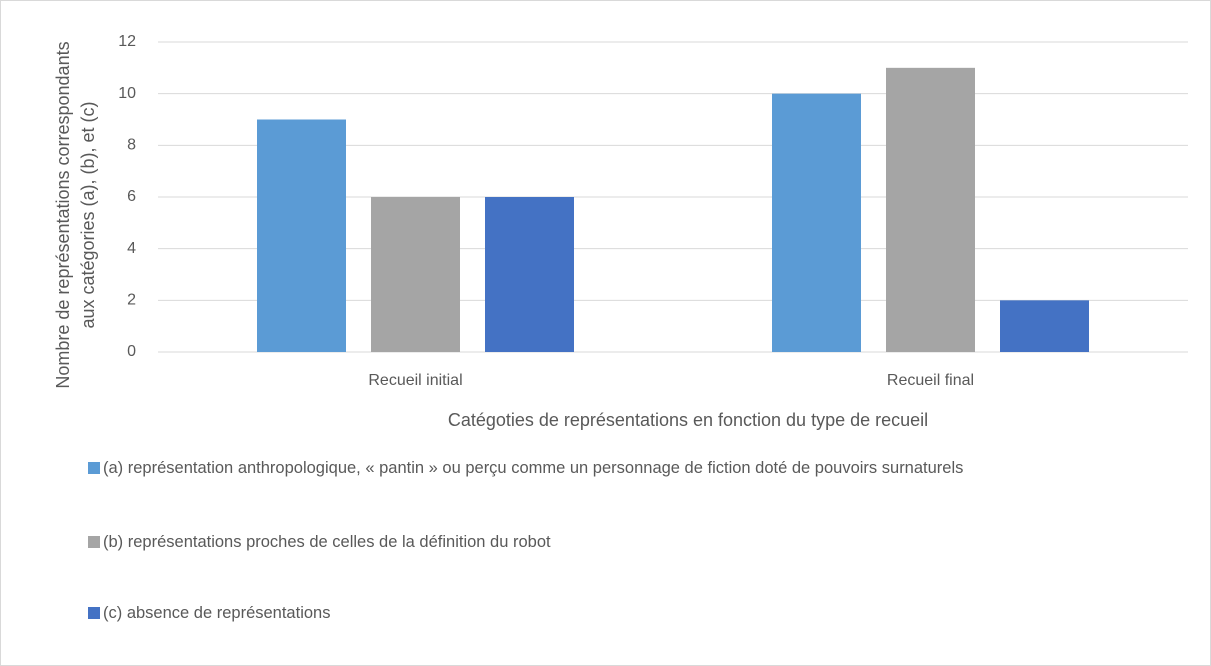  What do you see at coordinates (131, 196) in the screenshot?
I see `y-tick-label: 6` at bounding box center [131, 196].